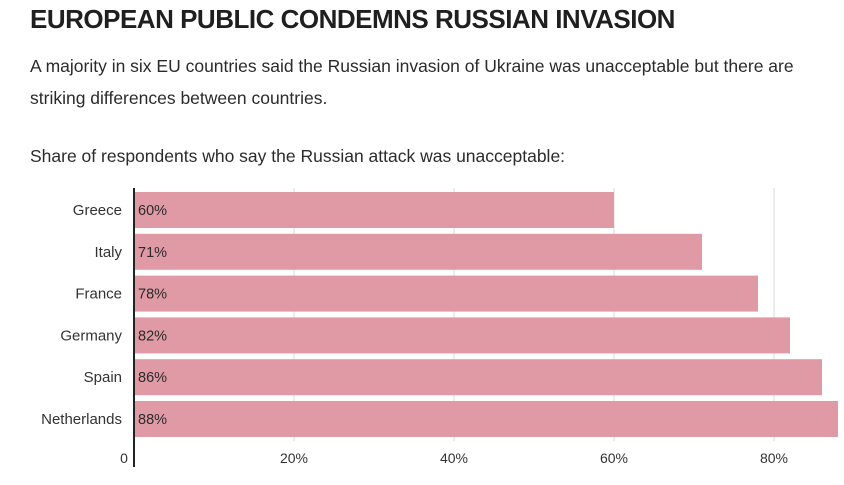 This screenshot has width=844, height=485. What do you see at coordinates (152, 211) in the screenshot?
I see `value-label: 60%` at bounding box center [152, 211].